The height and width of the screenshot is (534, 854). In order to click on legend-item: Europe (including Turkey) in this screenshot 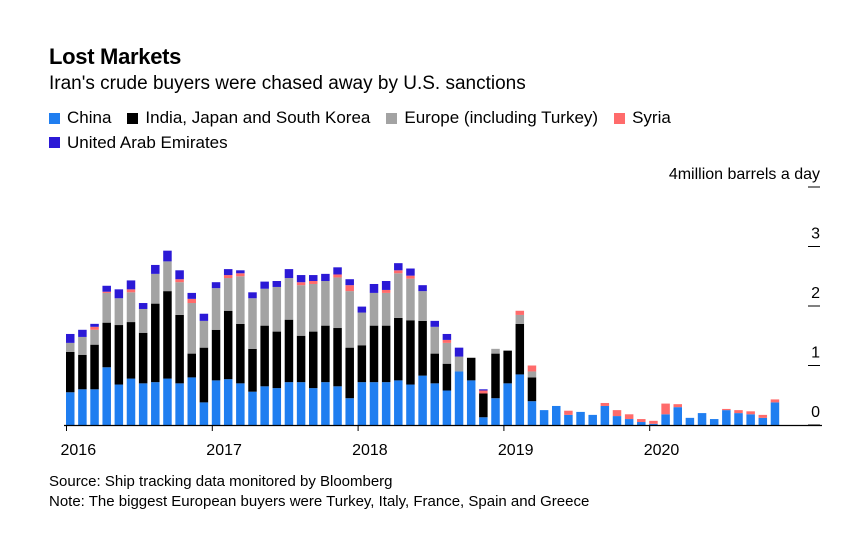, I will do `click(492, 118)`.